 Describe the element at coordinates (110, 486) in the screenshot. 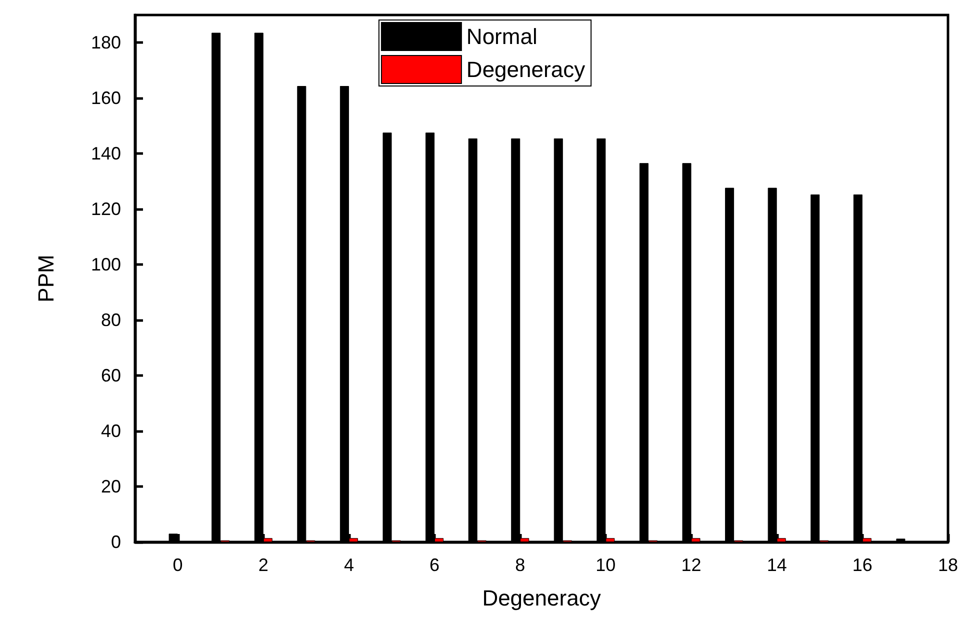

I see `y-tick-label: 20` at that location.